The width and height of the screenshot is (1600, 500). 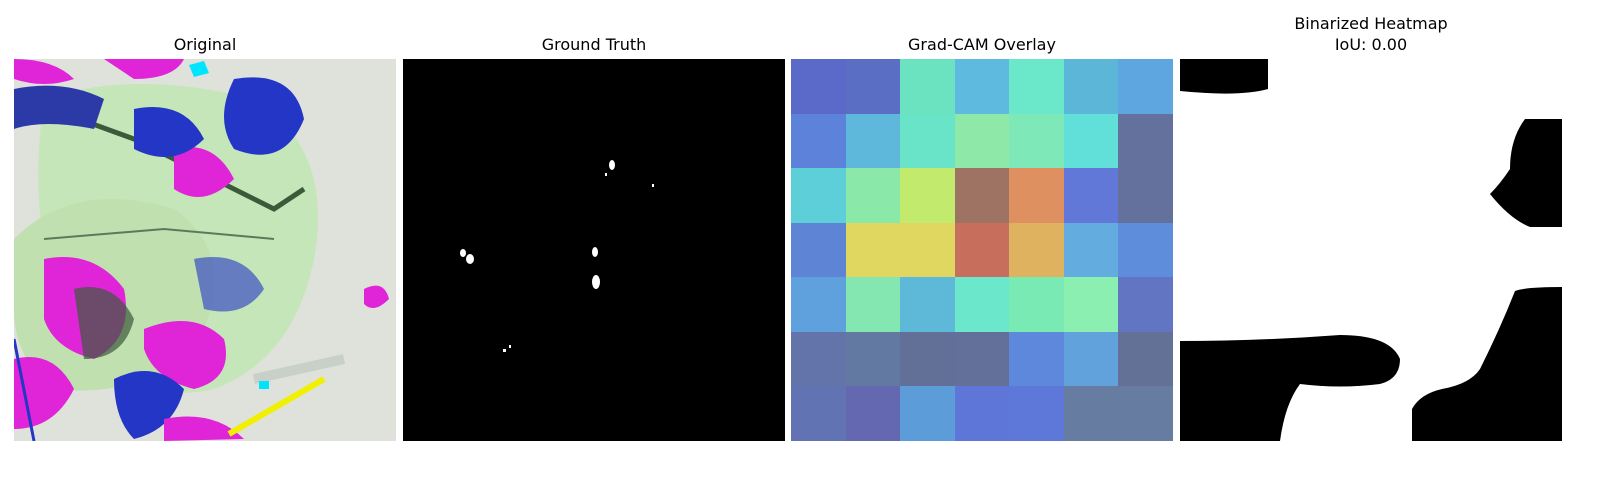 I want to click on original-title: Original, so click(x=205, y=44).